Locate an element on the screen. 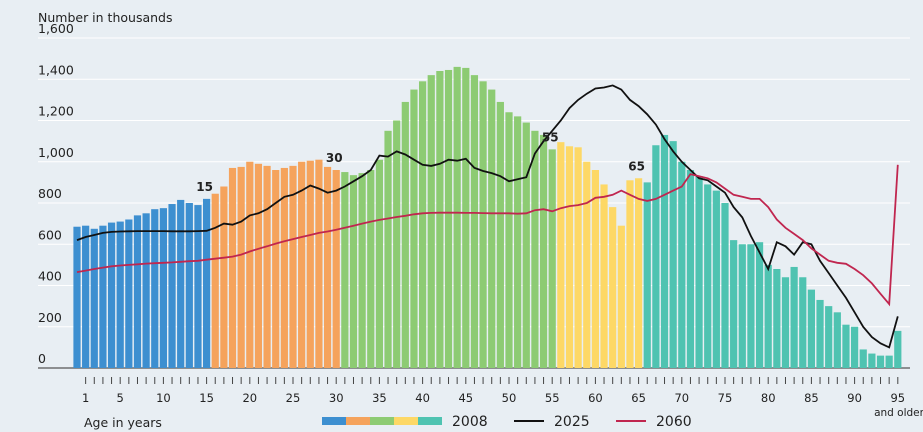  age-marker: 55 is located at coordinates (550, 137).